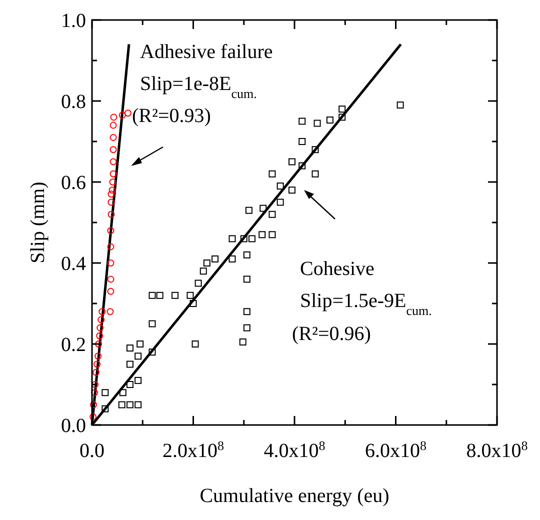 Image resolution: width=540 pixels, height=520 pixels. Describe the element at coordinates (497, 450) in the screenshot. I see `x-tick-label: 8.0x10$^{8}$` at that location.